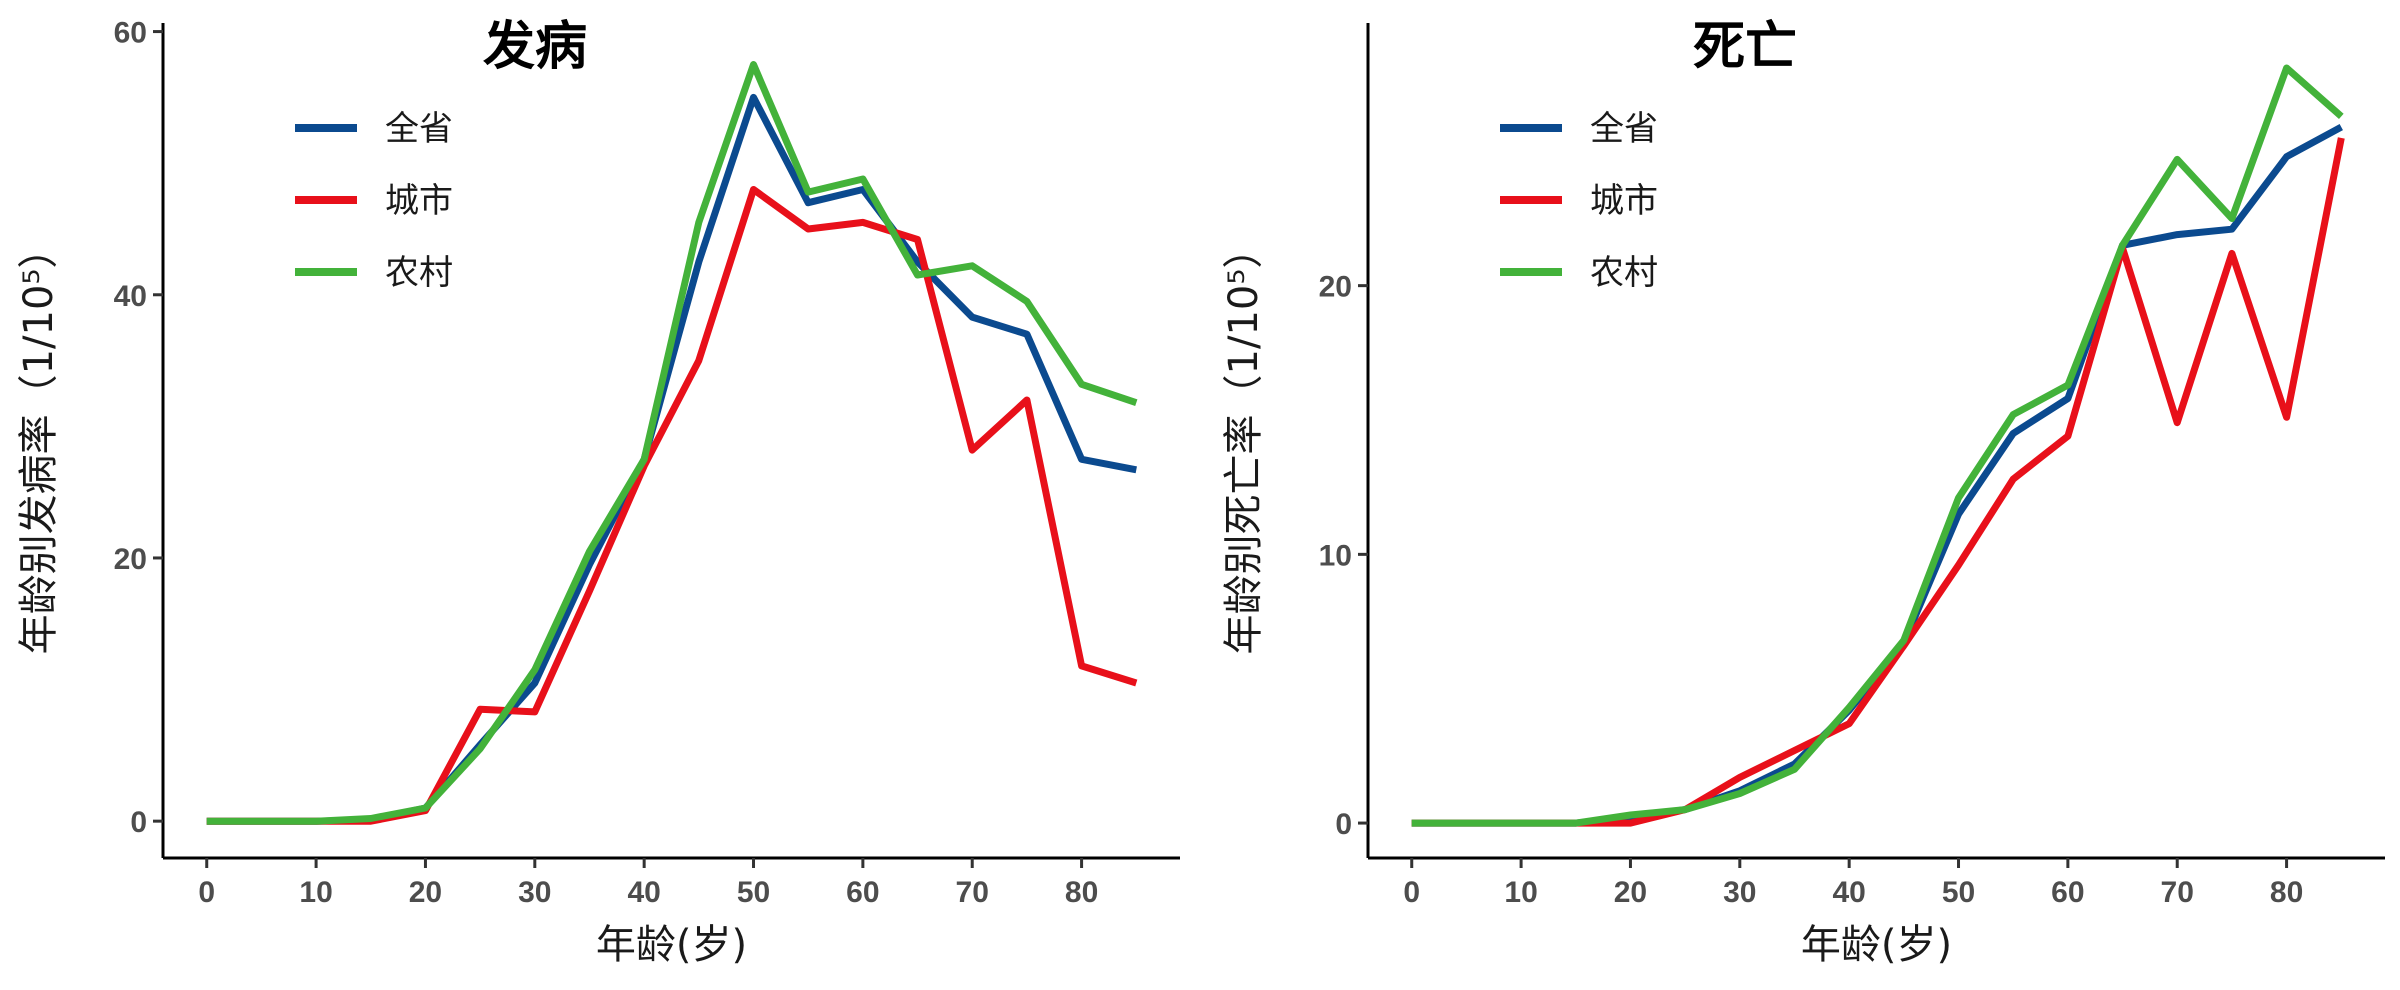  Describe the element at coordinates (1244, 442) in the screenshot. I see `y-axis-title: 年龄别死亡率（1/10⁵）` at that location.